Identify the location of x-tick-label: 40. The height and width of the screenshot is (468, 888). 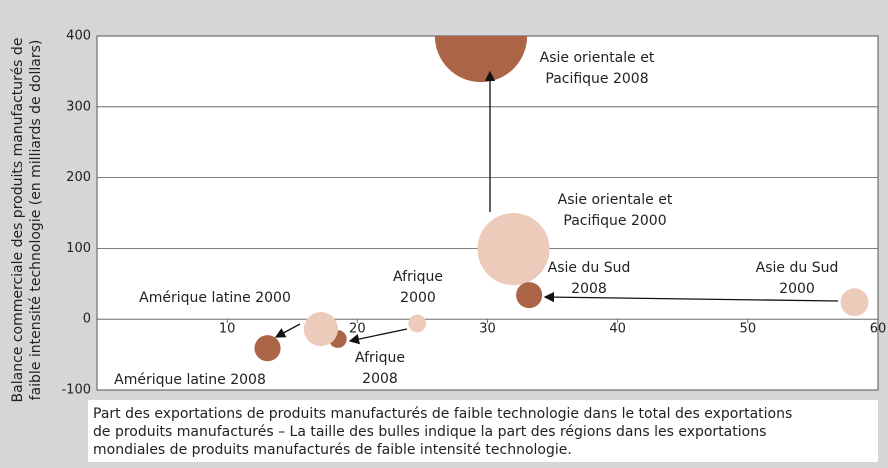
(617, 329).